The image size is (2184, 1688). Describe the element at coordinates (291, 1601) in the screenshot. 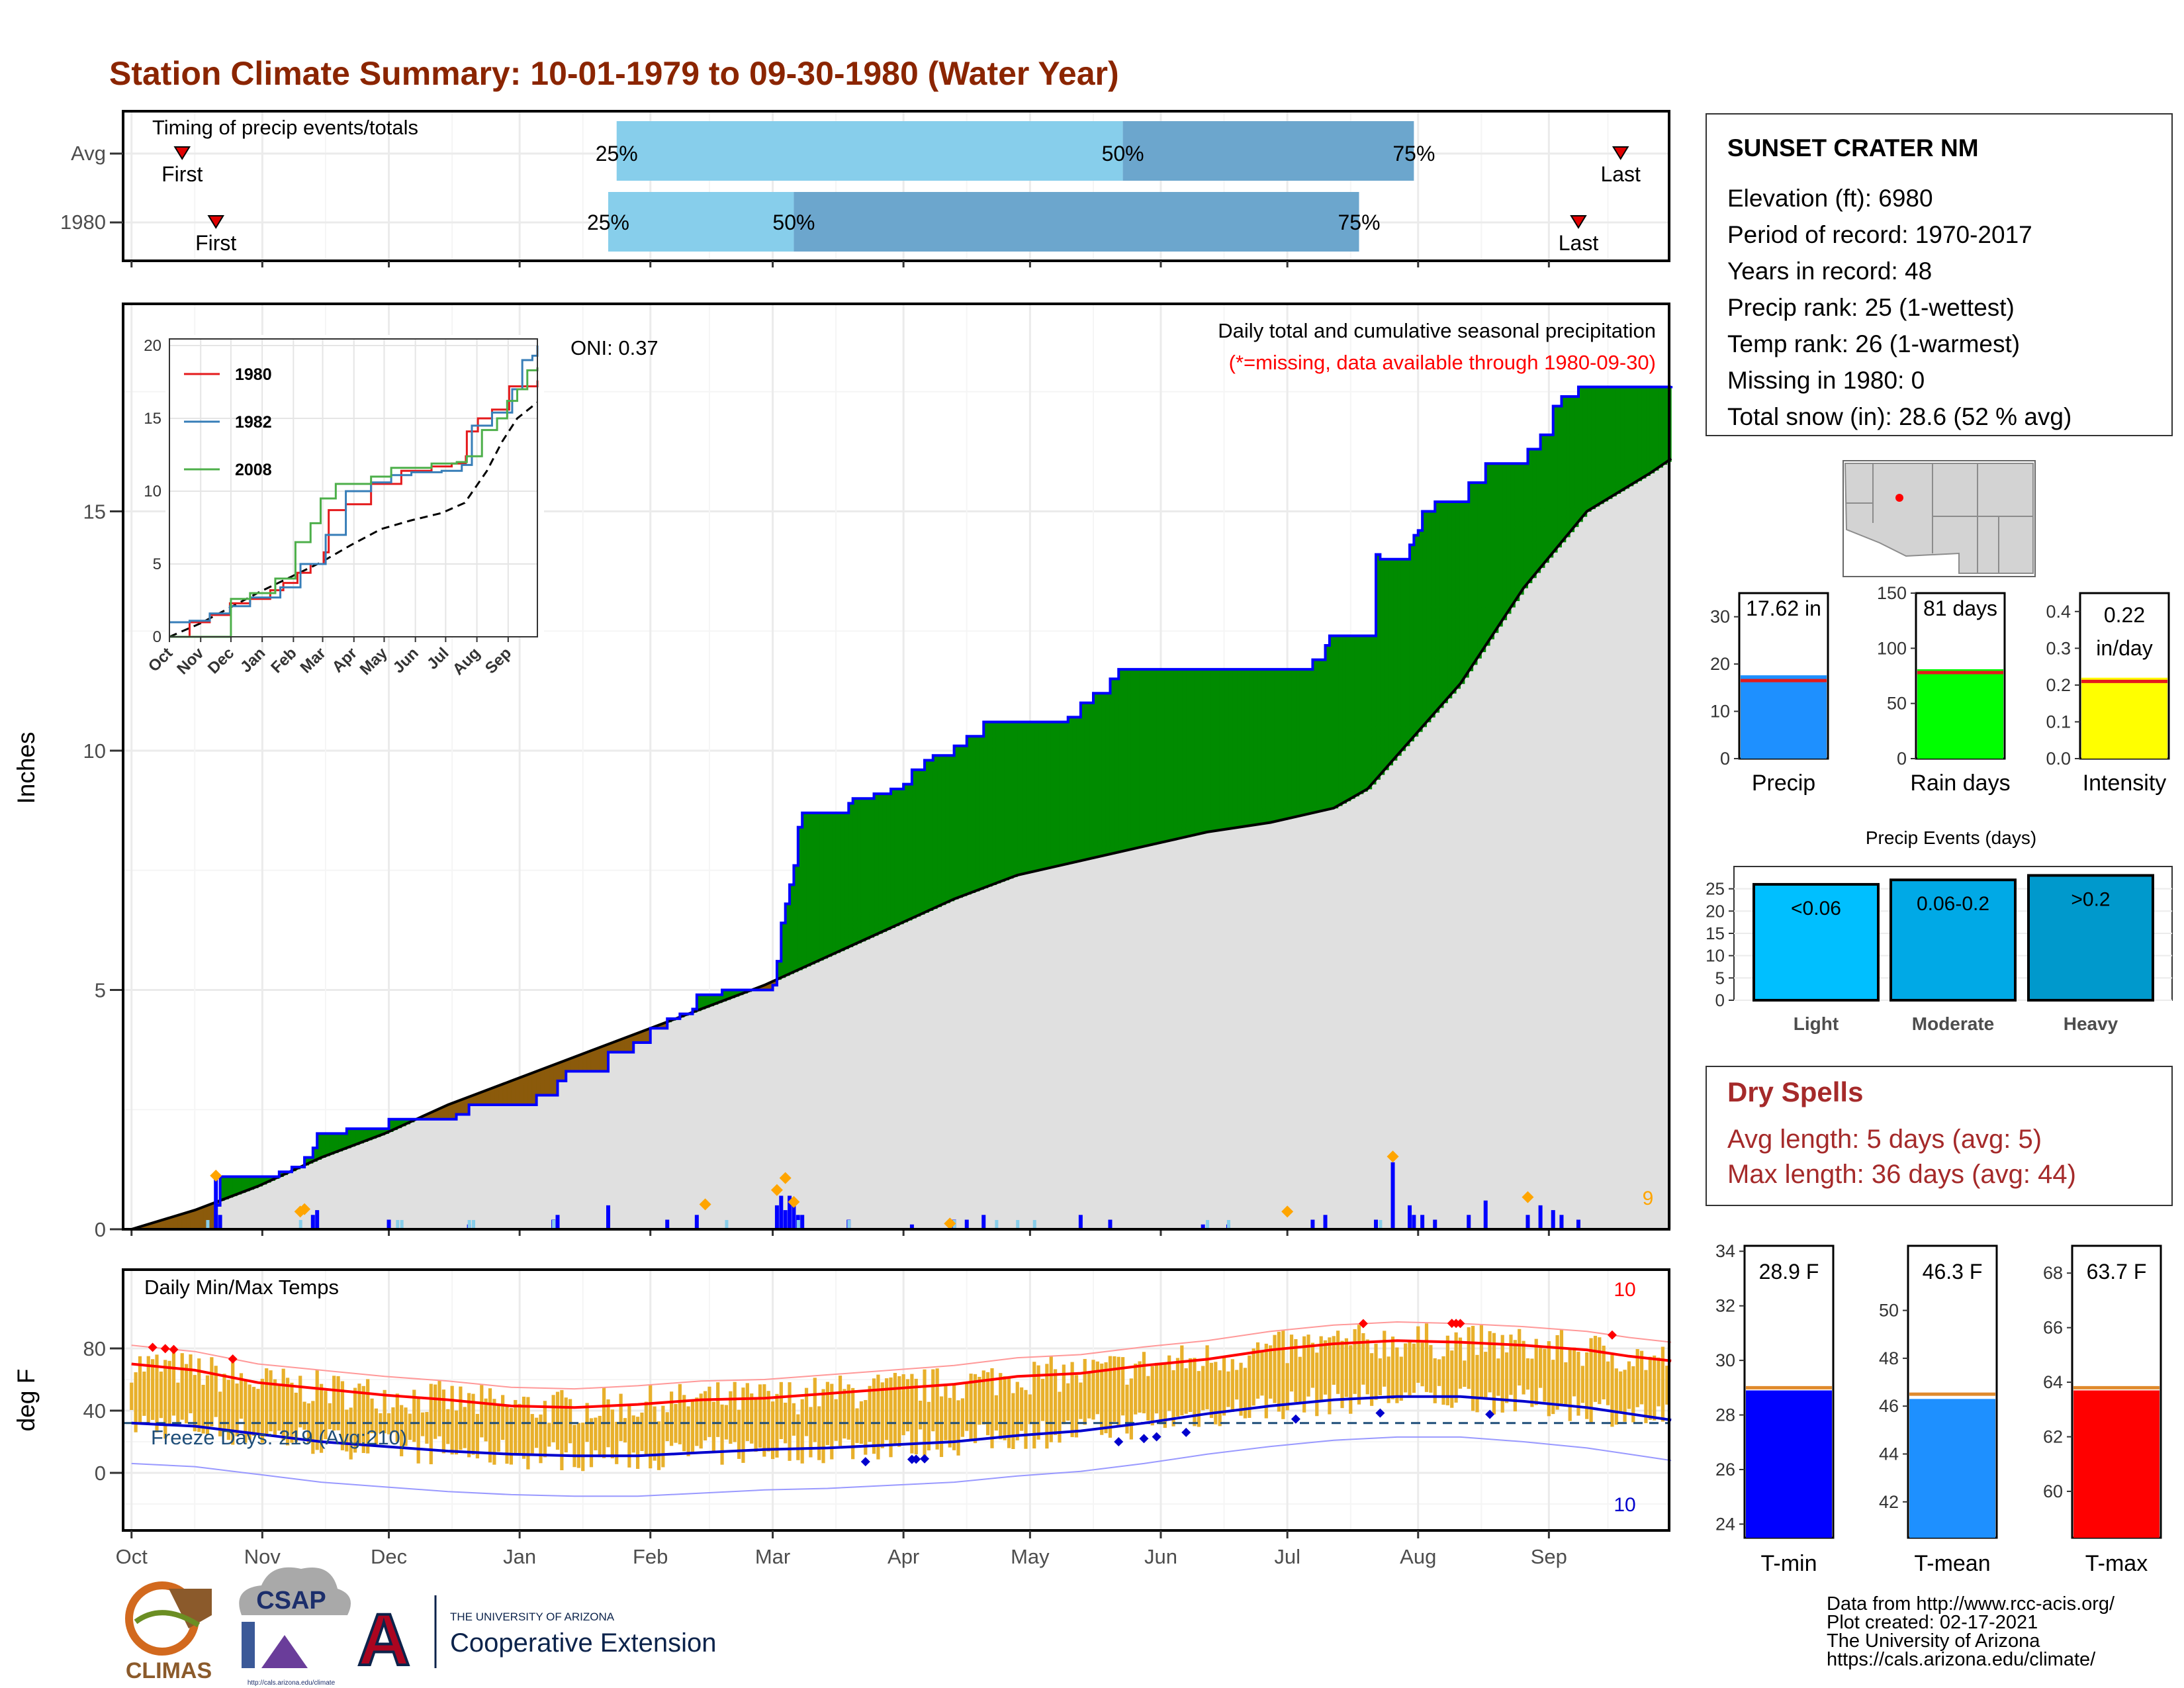

I see `csap-logo-text: CSAP` at that location.